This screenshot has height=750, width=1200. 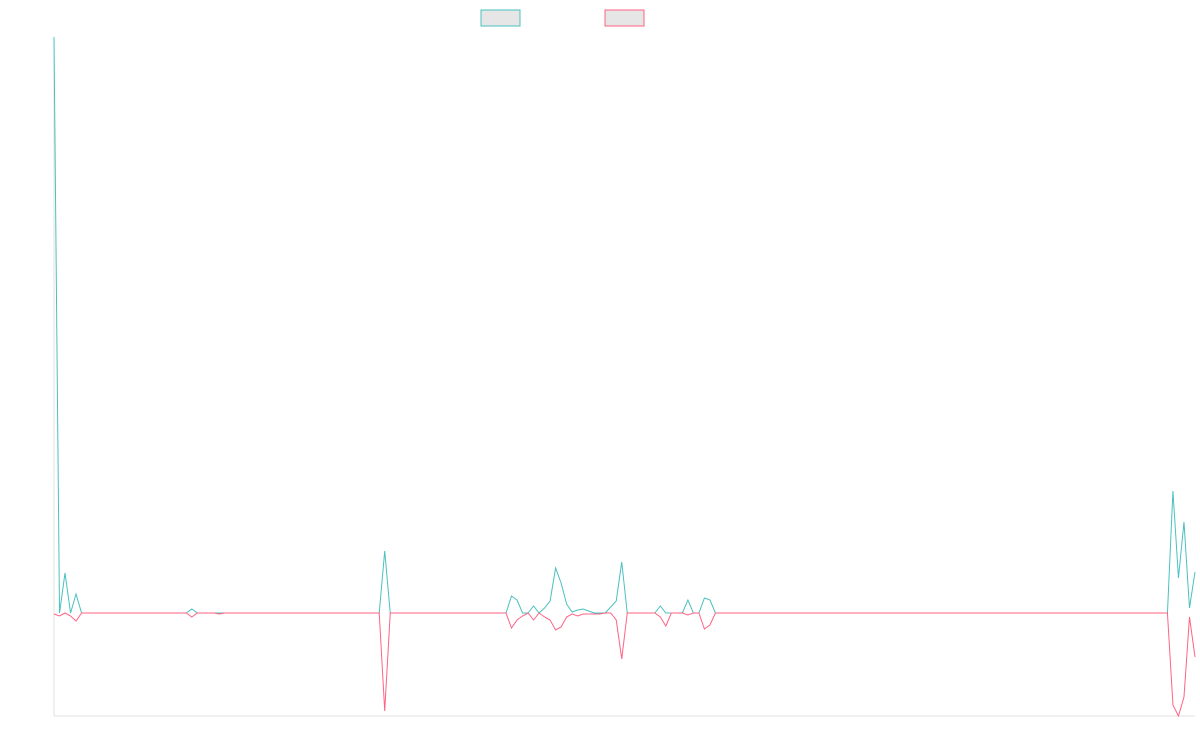 I want to click on series-line, so click(x=624, y=665).